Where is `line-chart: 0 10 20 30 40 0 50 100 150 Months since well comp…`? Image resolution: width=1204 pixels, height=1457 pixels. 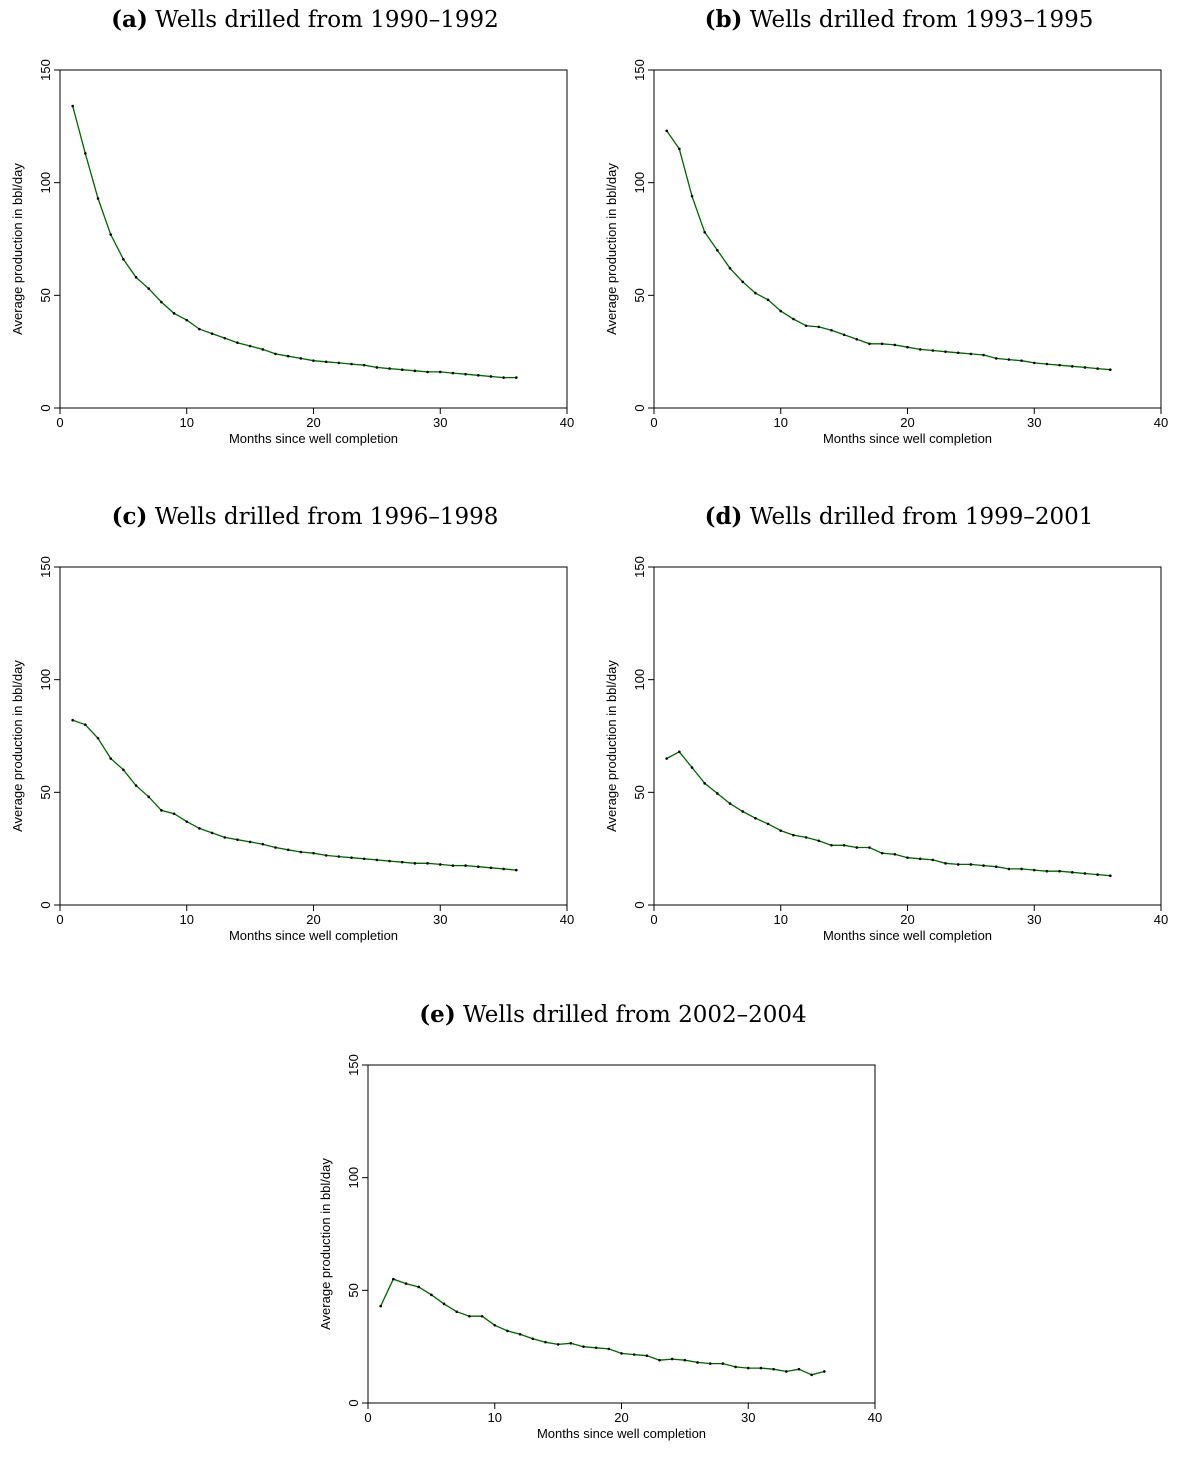 line-chart: 0 10 20 30 40 0 50 100 150 Months since well comp… is located at coordinates (292, 252).